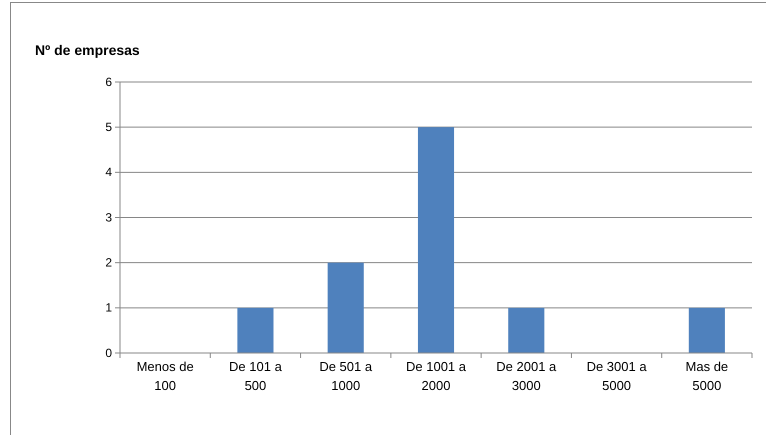  What do you see at coordinates (108, 353) in the screenshot?
I see `y-tick-label: 0` at bounding box center [108, 353].